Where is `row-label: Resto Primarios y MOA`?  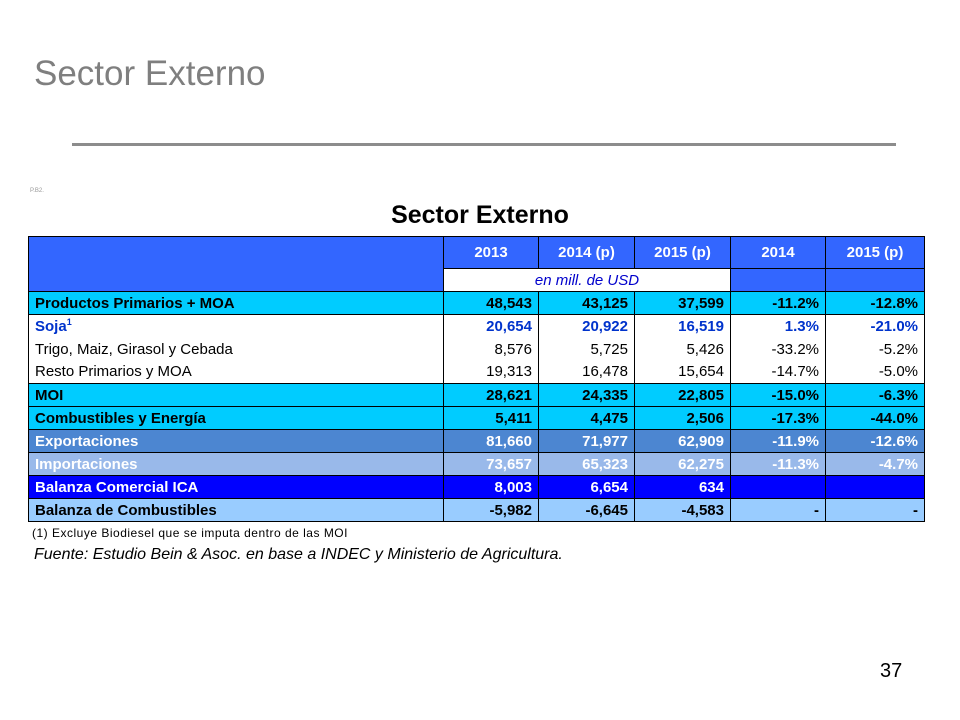 row-label: Resto Primarios y MOA is located at coordinates (236, 372).